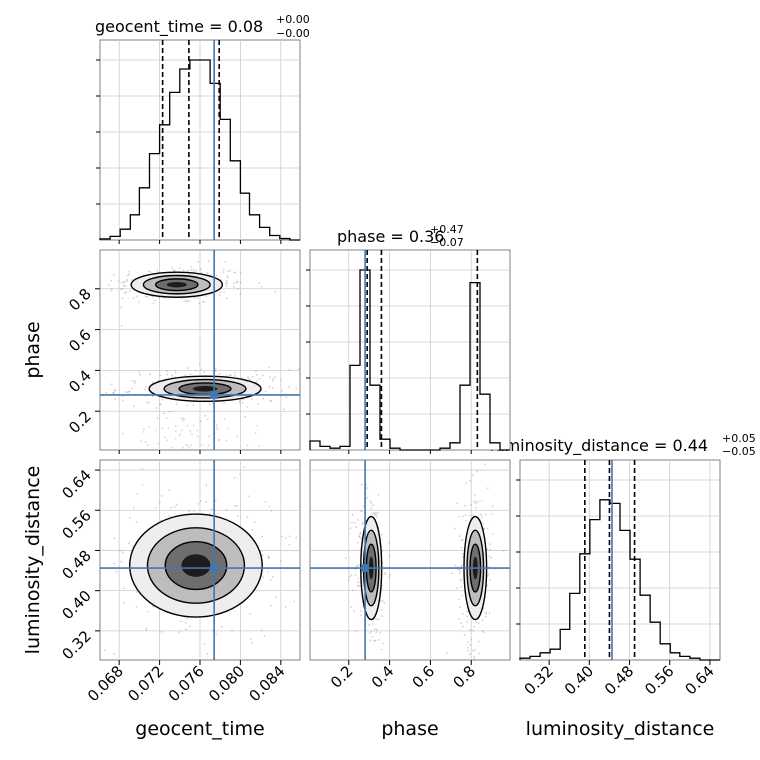  Describe the element at coordinates (199, 729) in the screenshot. I see `xlabel-geocent-time: geocent_time` at that location.